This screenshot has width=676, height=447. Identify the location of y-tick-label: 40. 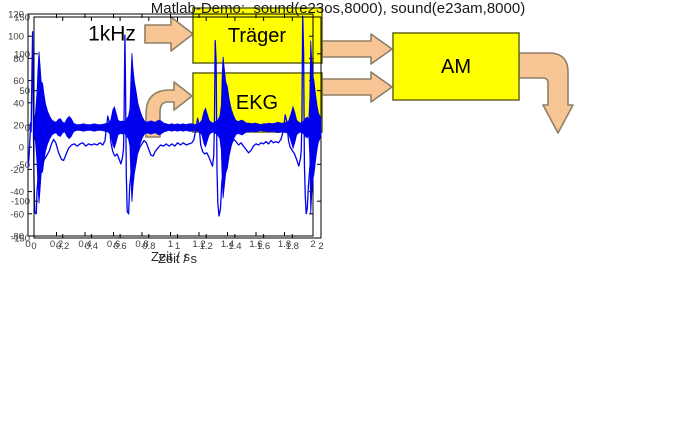
(18, 103).